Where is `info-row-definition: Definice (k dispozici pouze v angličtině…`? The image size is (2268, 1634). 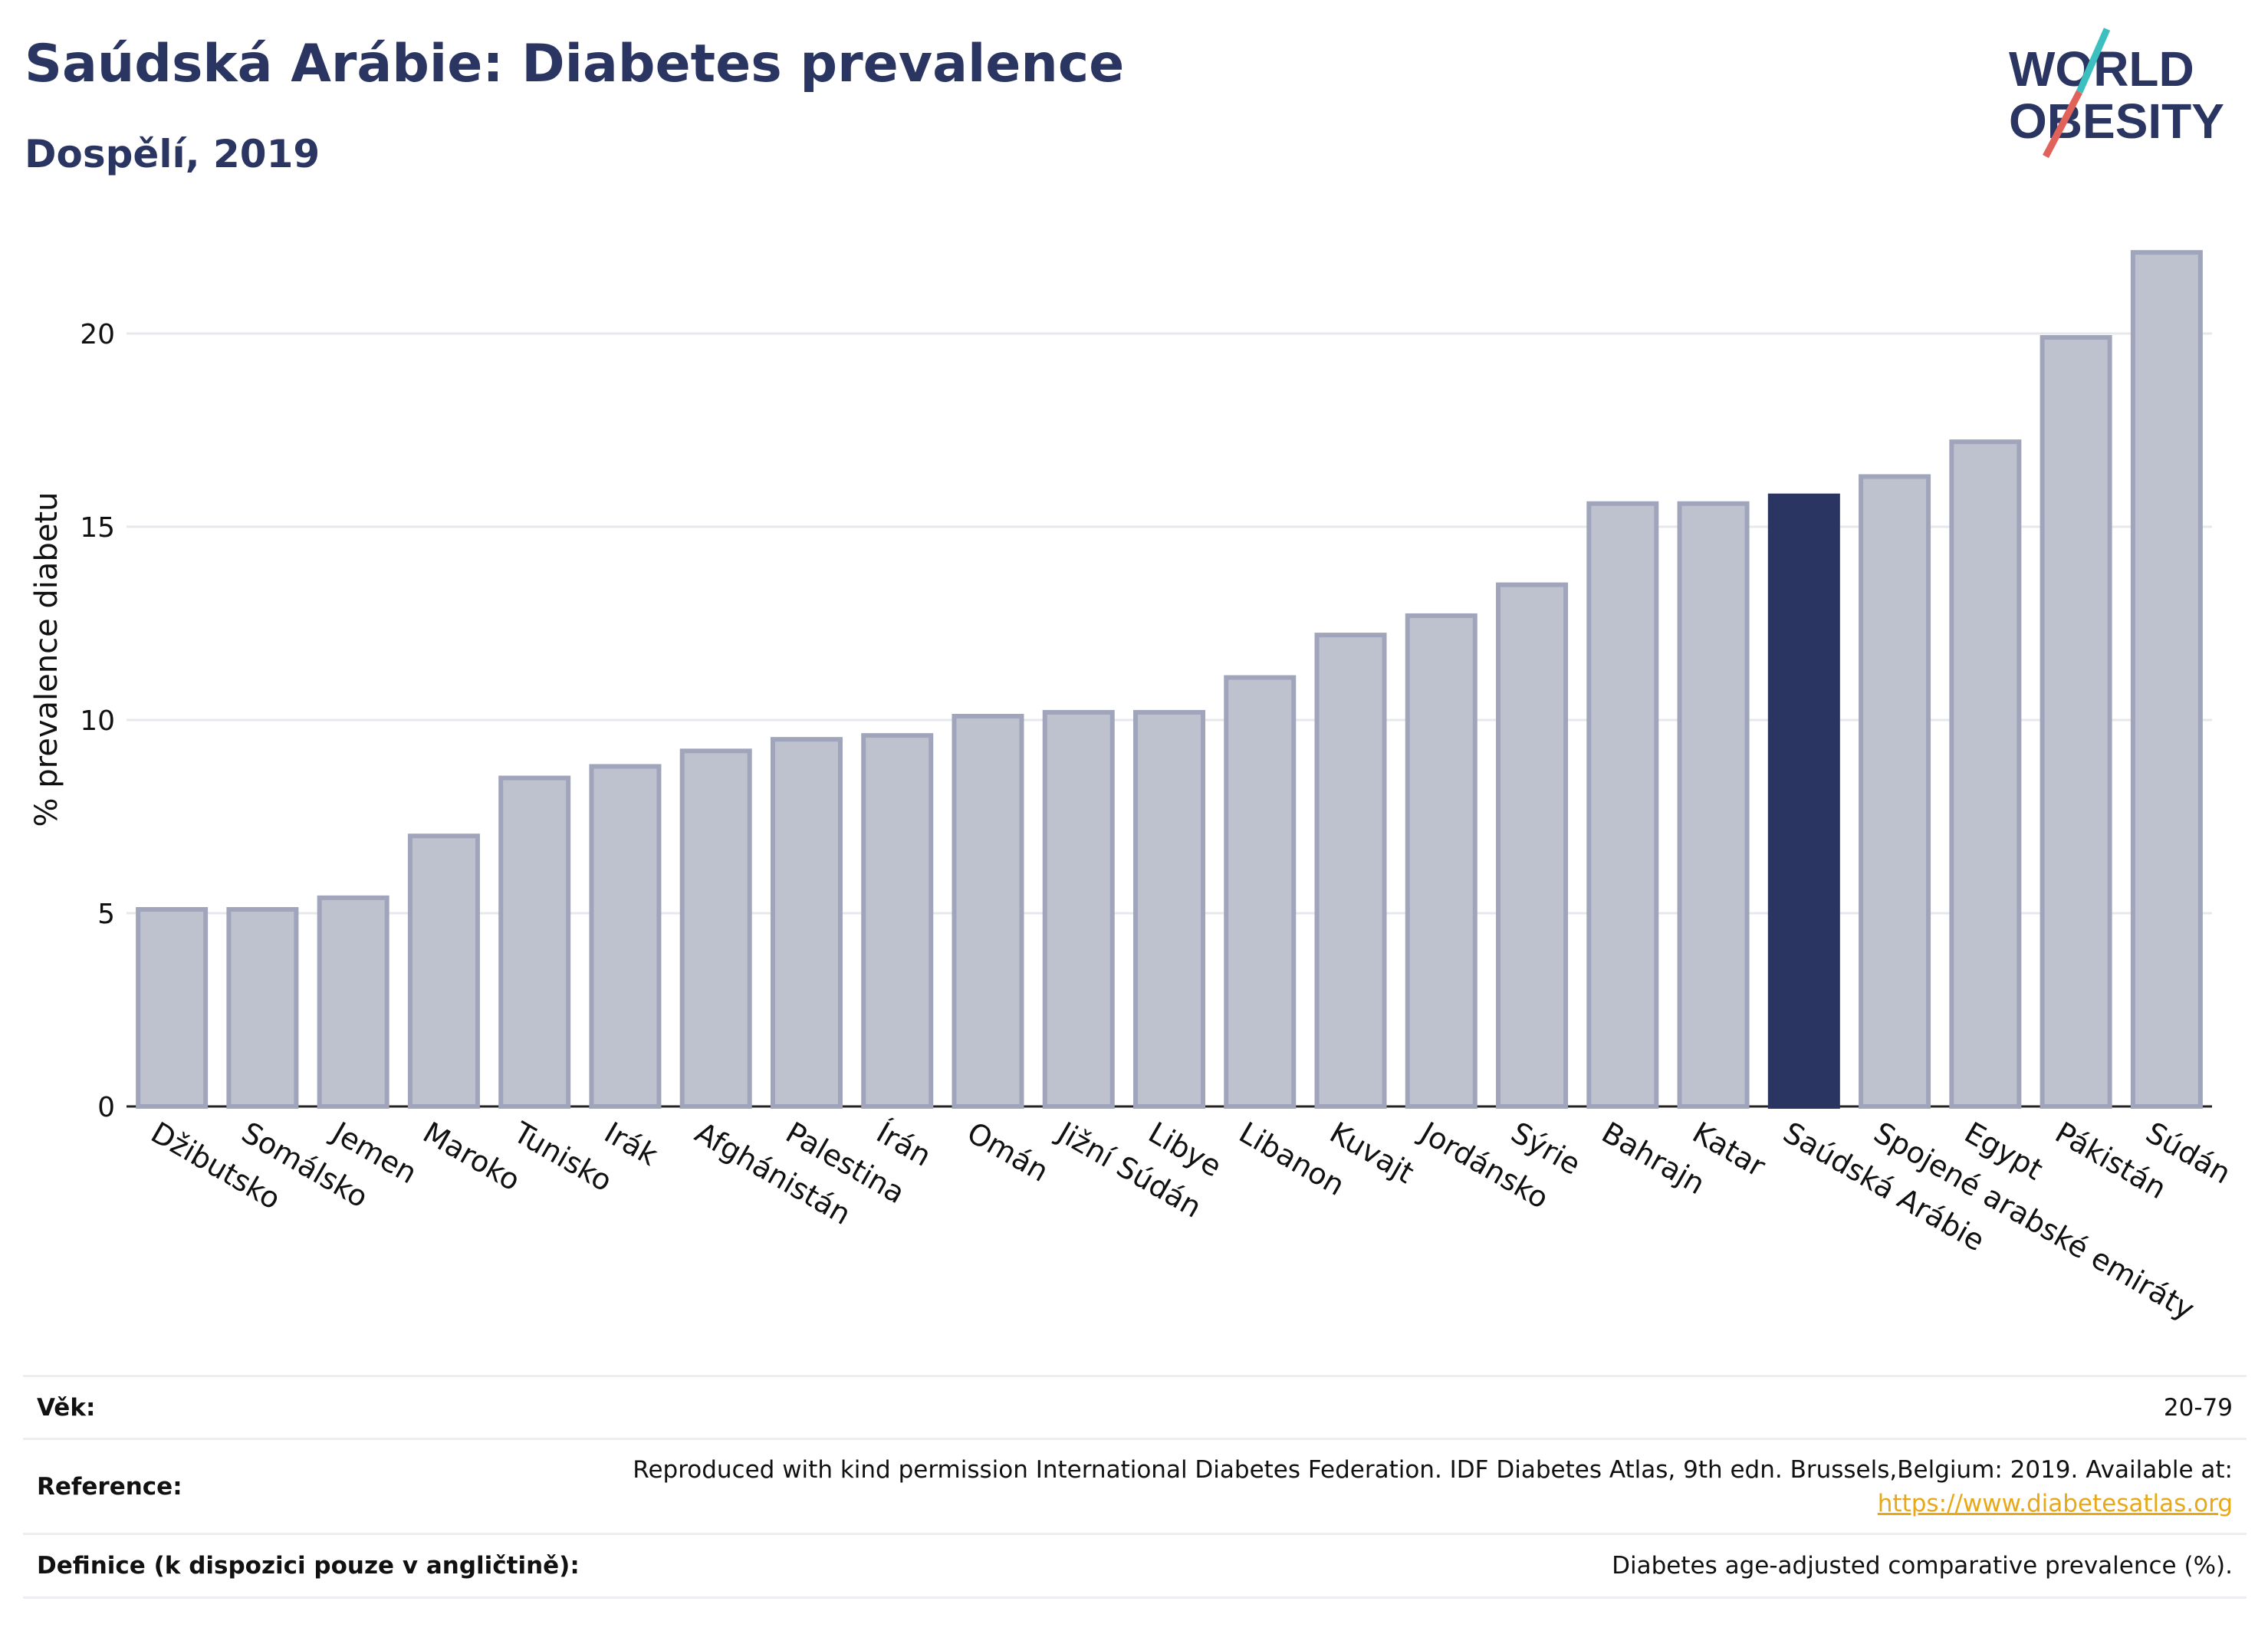 info-row-definition: Definice (k dispozici pouze v angličtině… is located at coordinates (1135, 1566).